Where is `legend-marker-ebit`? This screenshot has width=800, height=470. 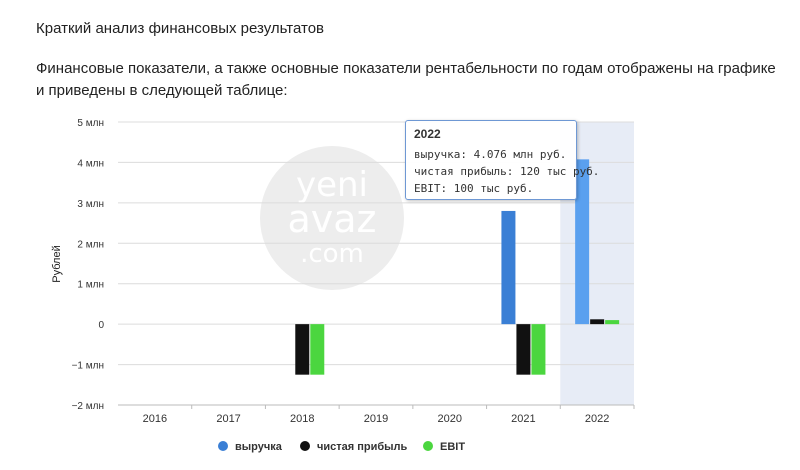
legend-marker-ebit is located at coordinates (428, 446).